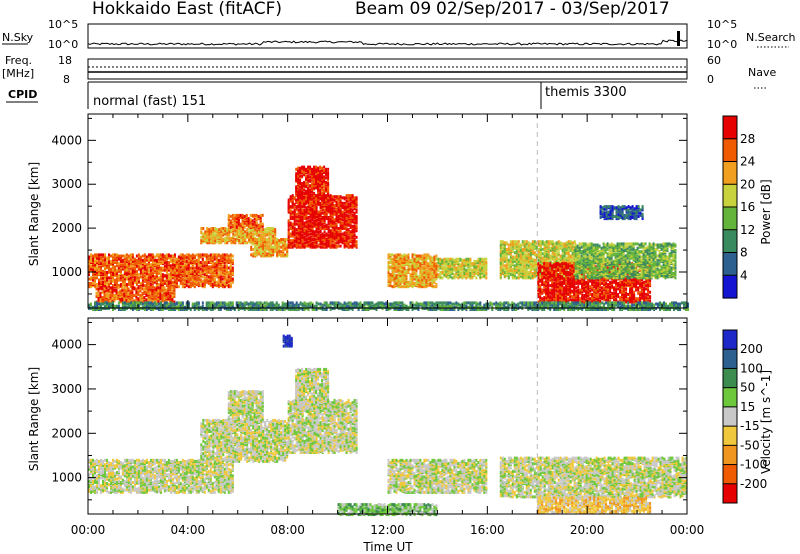 This screenshot has height=554, width=800. I want to click on noise-right-bottom: 10^0, so click(722, 44).